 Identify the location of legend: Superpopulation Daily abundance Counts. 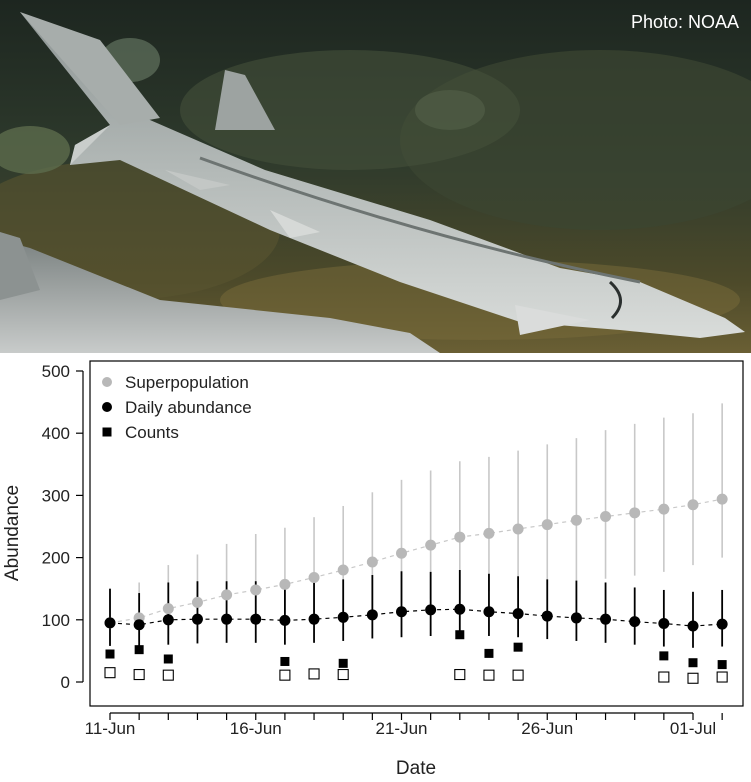
(177, 407).